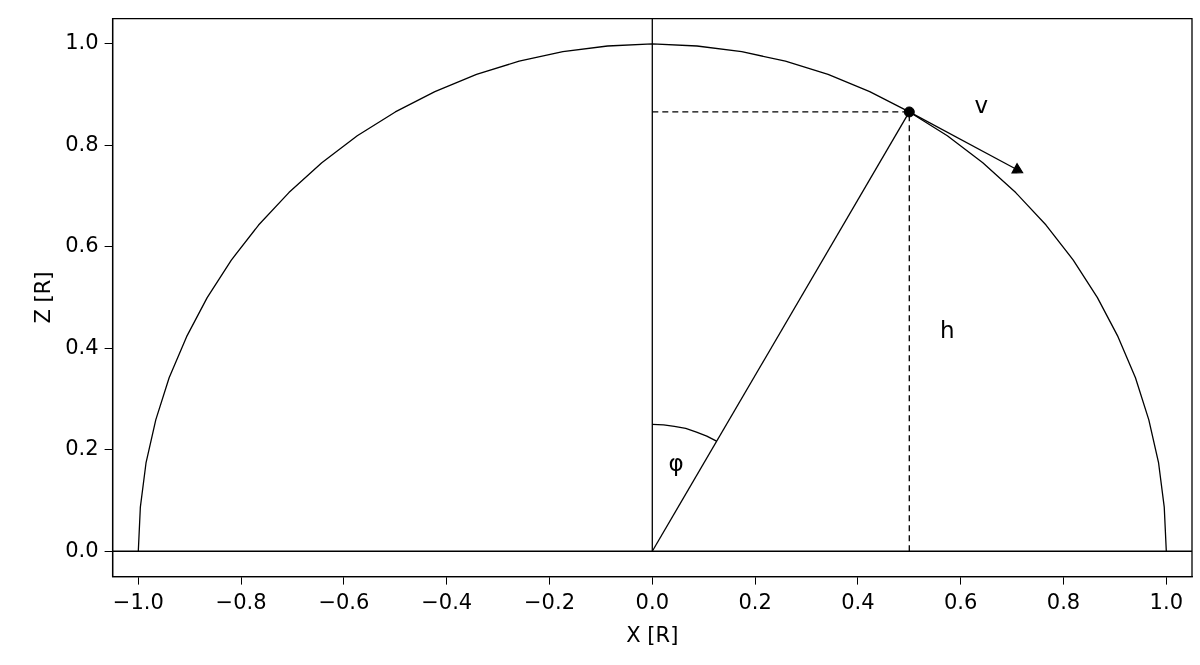 Image resolution: width=1200 pixels, height=665 pixels. What do you see at coordinates (447, 601) in the screenshot?
I see `x-tick-label: −0.4` at bounding box center [447, 601].